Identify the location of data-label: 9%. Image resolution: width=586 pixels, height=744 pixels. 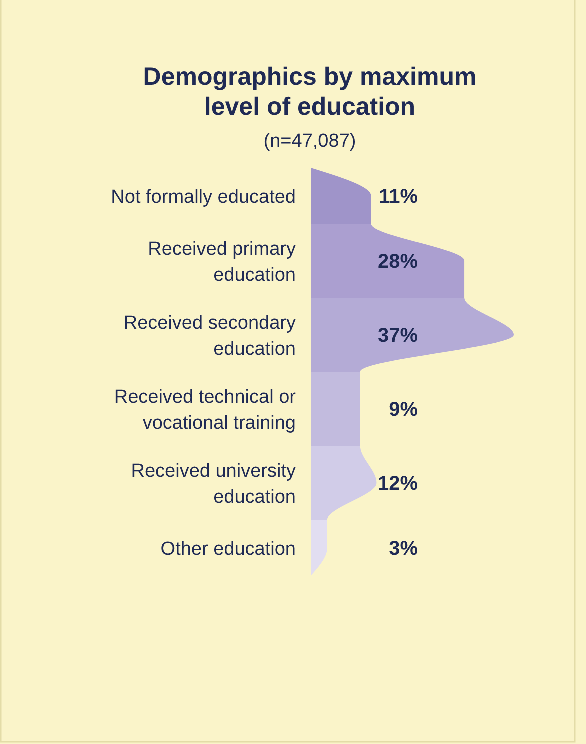
(403, 410).